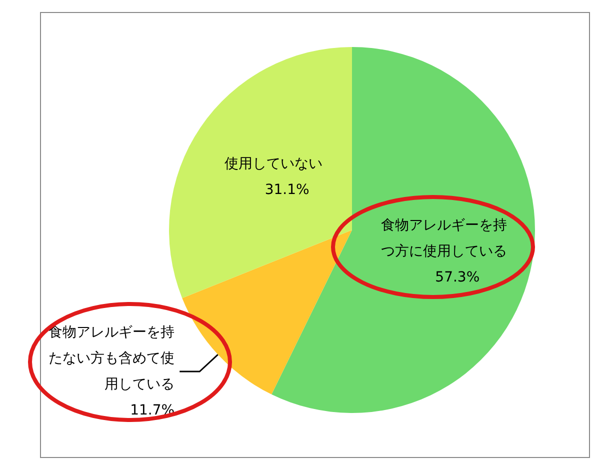  Describe the element at coordinates (444, 238) in the screenshot. I see `slice-label: 食物アレルギーを持つ方に使用している` at that location.